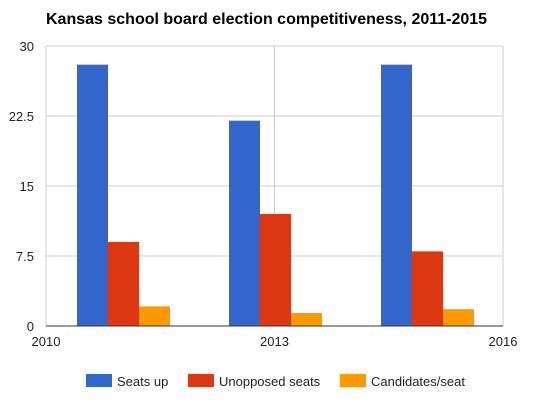 The width and height of the screenshot is (546, 409). I want to click on legend-item: Unopposed seats, so click(254, 381).